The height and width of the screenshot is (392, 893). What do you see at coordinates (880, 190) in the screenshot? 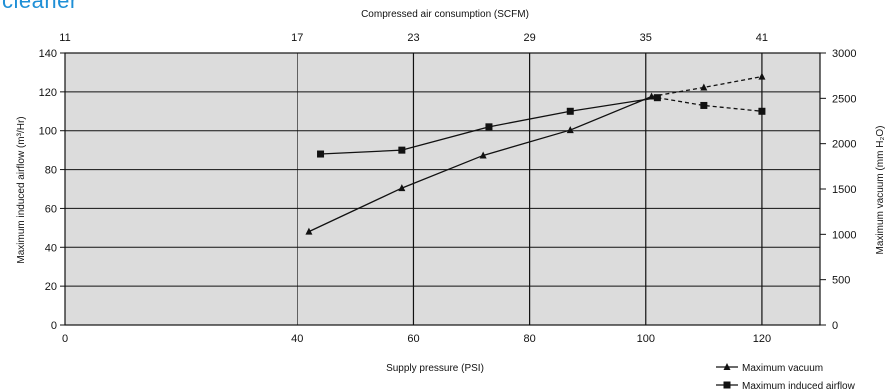
I see `y-right-axis-label: Maximum vacuum (mm H₂O)` at bounding box center [880, 190].